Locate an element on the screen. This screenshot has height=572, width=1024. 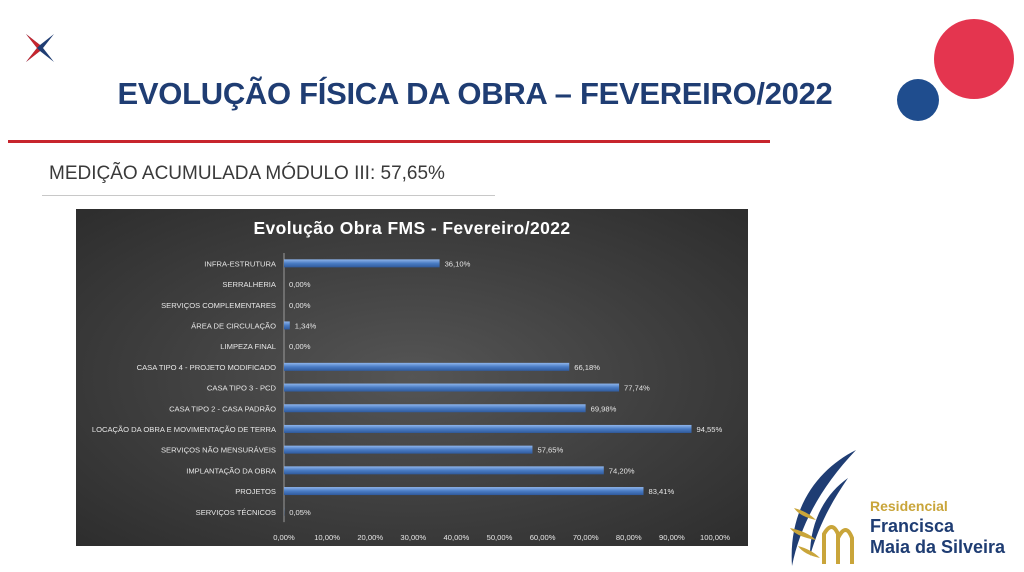
data-label: 36,10% is located at coordinates (458, 263).